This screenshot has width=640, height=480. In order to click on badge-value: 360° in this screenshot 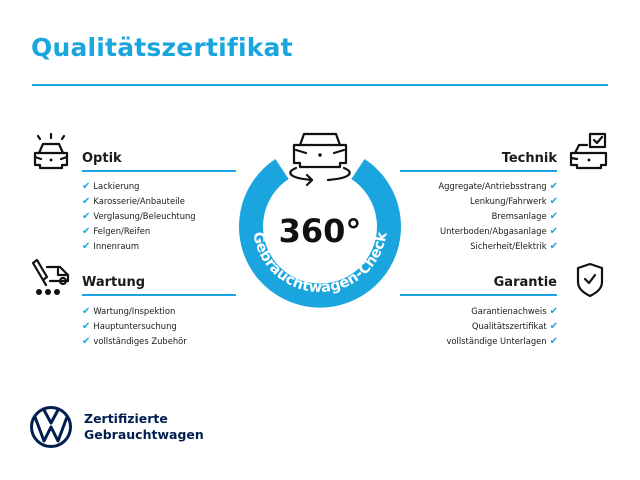, I will do `click(320, 231)`.